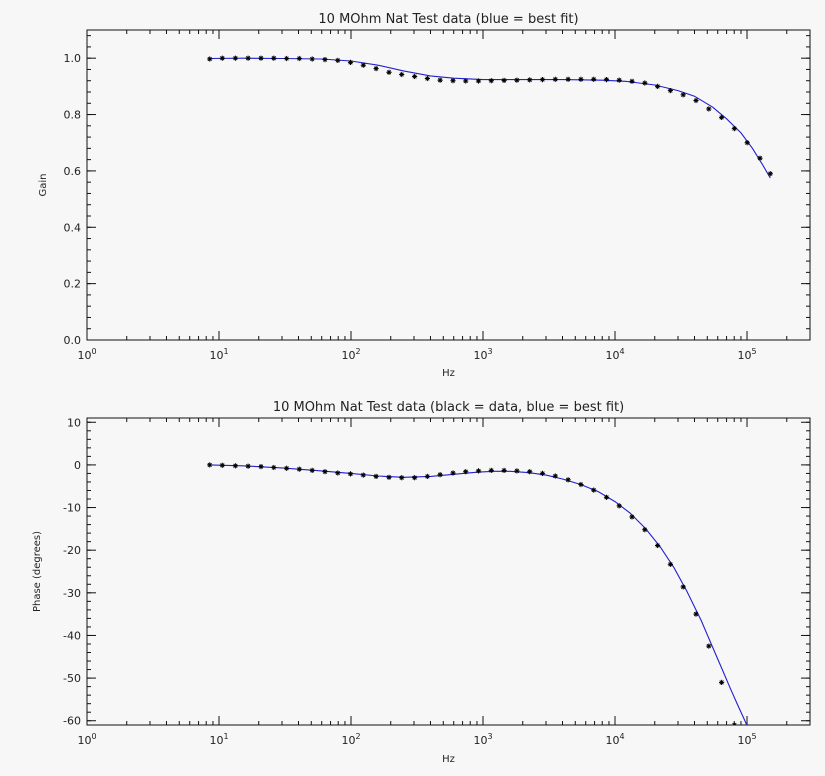 The height and width of the screenshot is (776, 825). Describe the element at coordinates (448, 373) in the screenshot. I see `x-axis-label: Hz` at that location.